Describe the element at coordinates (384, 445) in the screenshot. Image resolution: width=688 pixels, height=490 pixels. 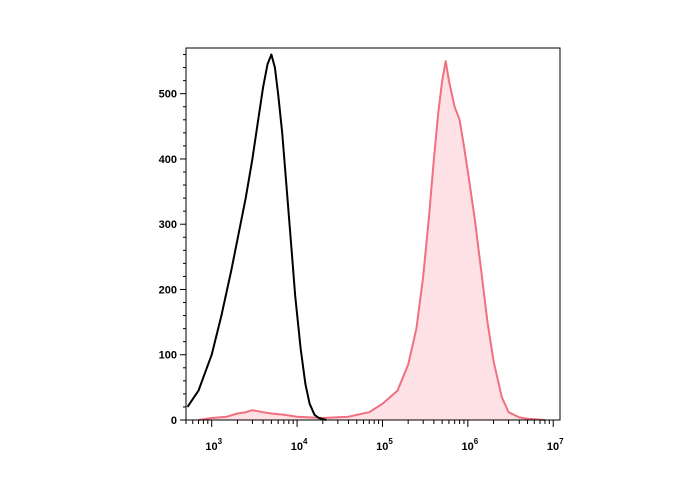
I see `x-tick-label-5: 10⁵` at that location.